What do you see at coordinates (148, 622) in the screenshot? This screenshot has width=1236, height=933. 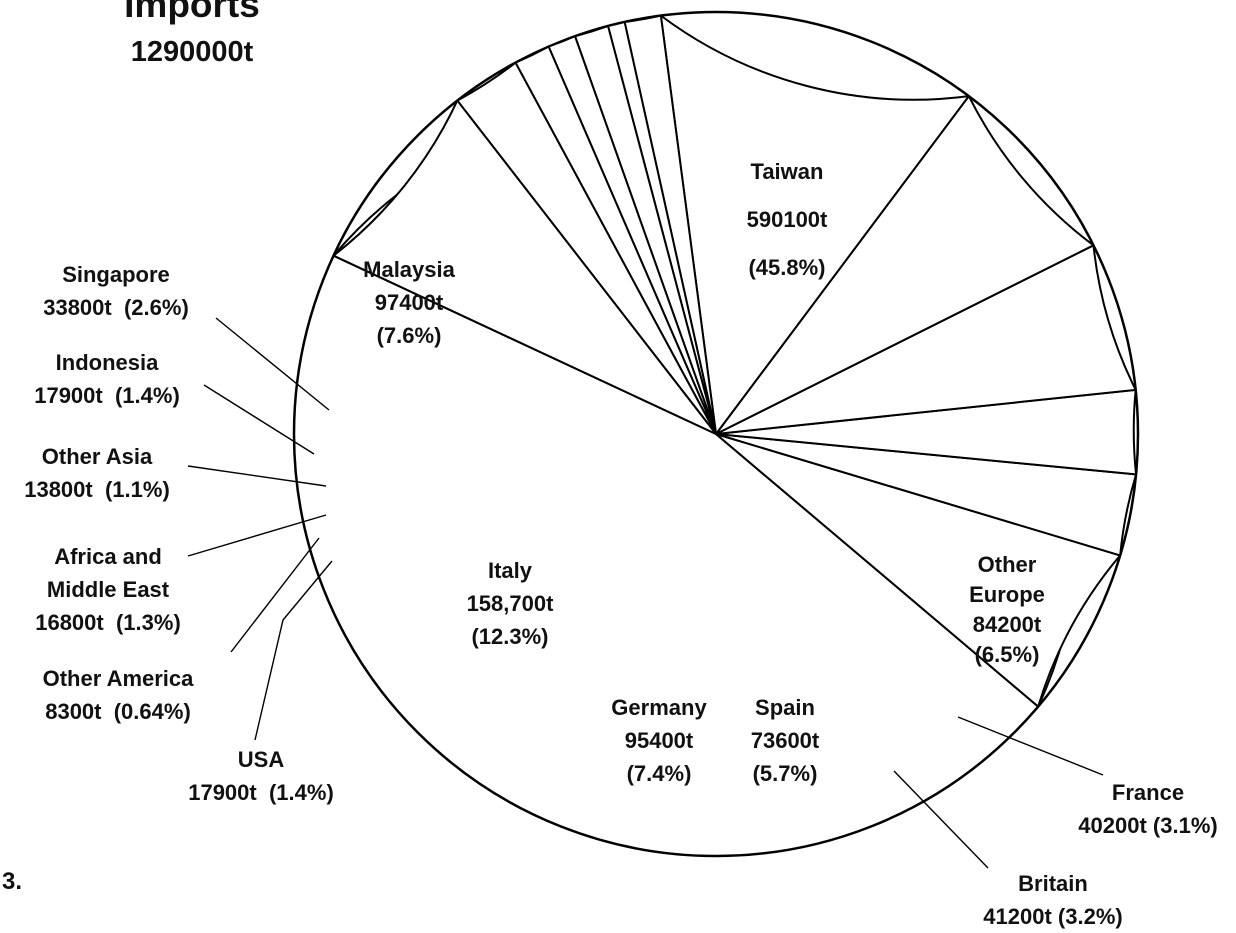 I see `slice-percent: (1.3%)` at bounding box center [148, 622].